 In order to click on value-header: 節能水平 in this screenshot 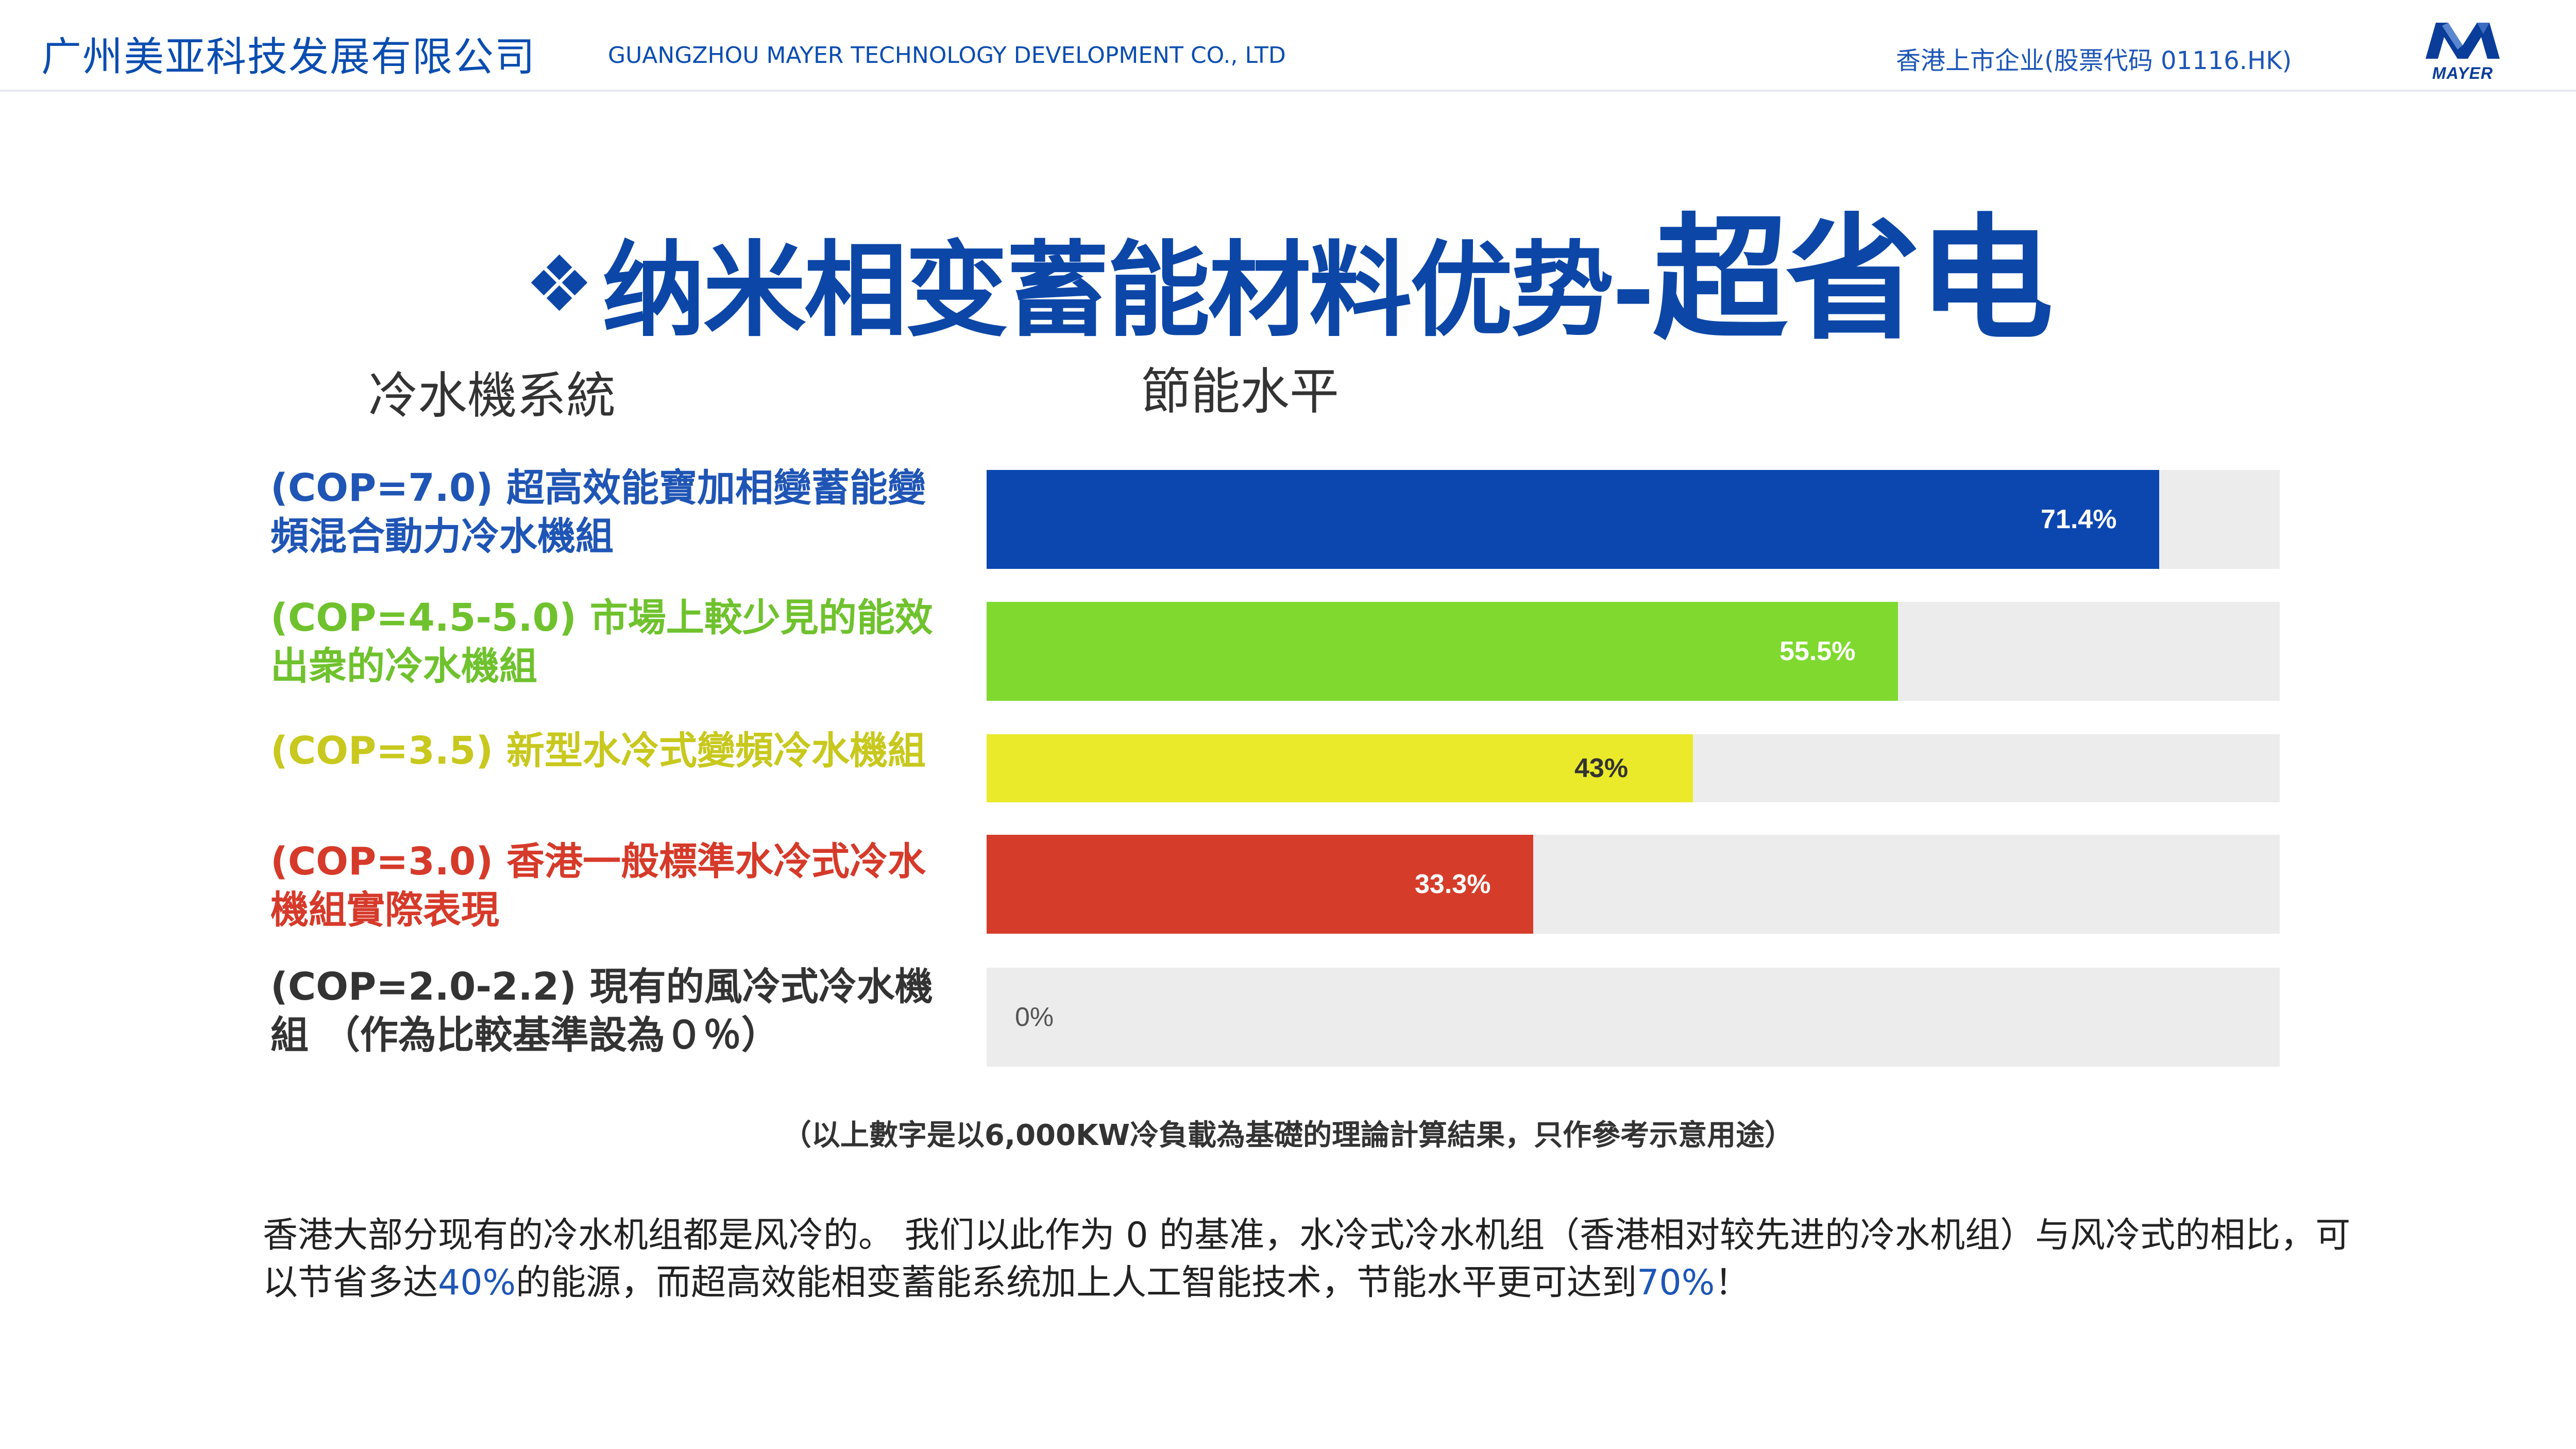, I will do `click(1240, 391)`.